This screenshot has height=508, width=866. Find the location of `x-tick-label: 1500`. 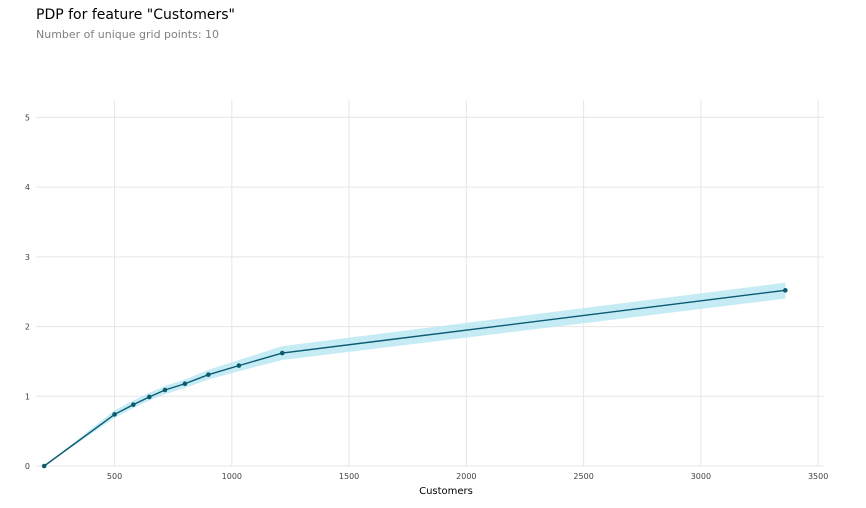

x-tick-label: 1500 is located at coordinates (349, 476).